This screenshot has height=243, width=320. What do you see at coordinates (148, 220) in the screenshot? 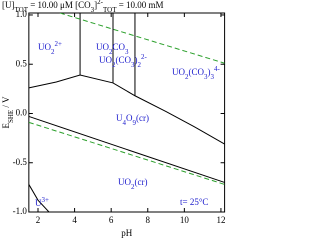
I see `x-tick-label: 8` at bounding box center [148, 220].